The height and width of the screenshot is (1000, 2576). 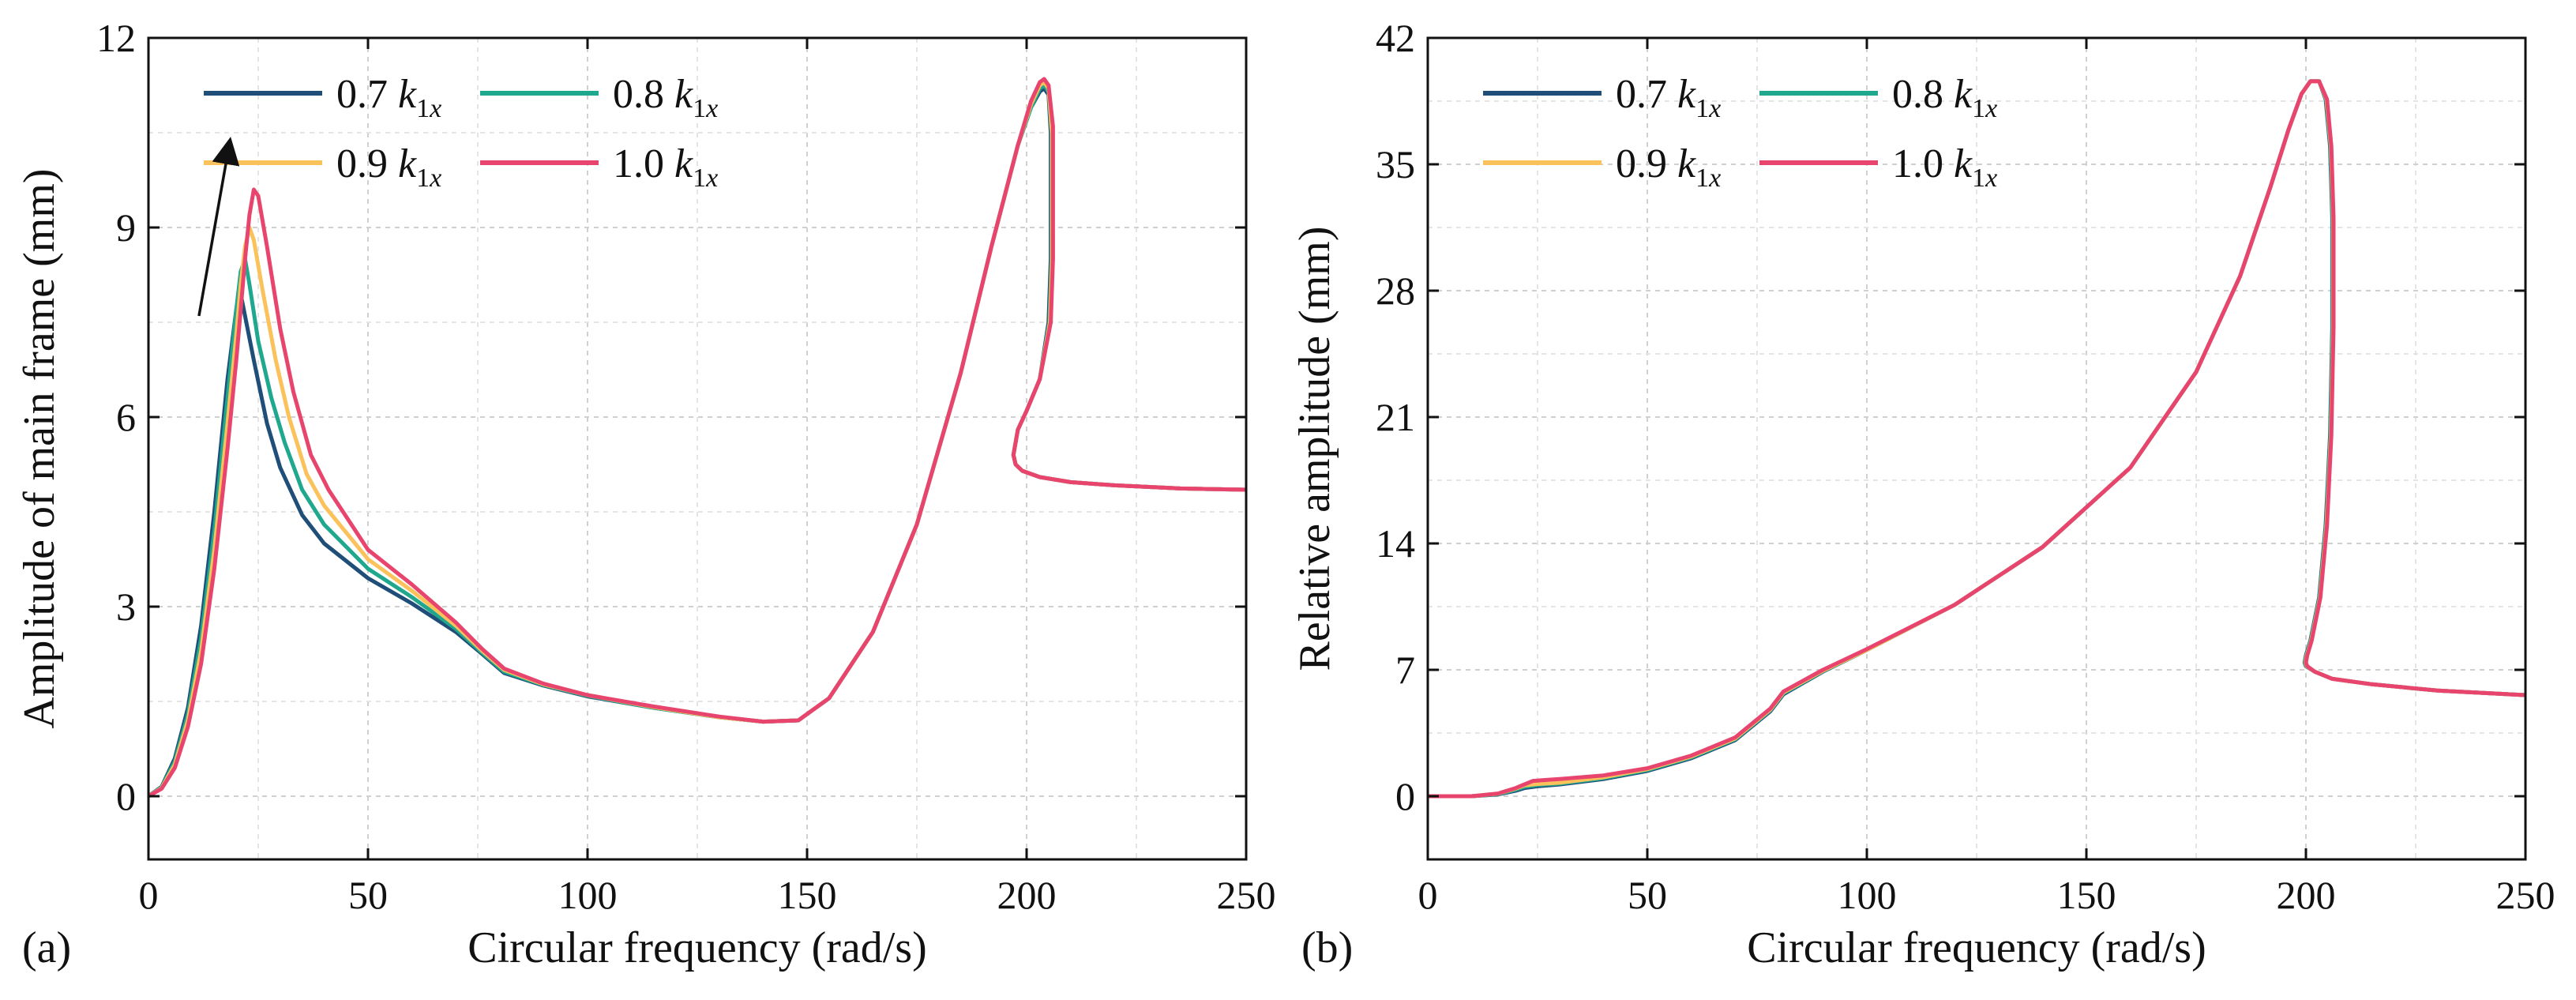 What do you see at coordinates (1314, 449) in the screenshot?
I see `y-axis-label-b: Relative amplitude (mm)` at bounding box center [1314, 449].